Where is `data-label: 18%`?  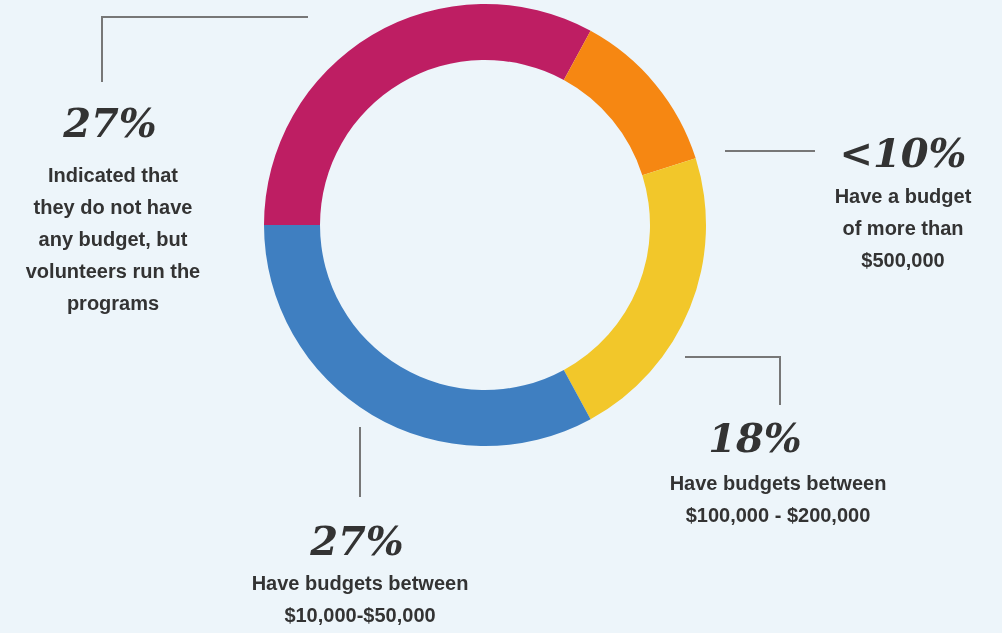 data-label: 18% is located at coordinates (755, 437).